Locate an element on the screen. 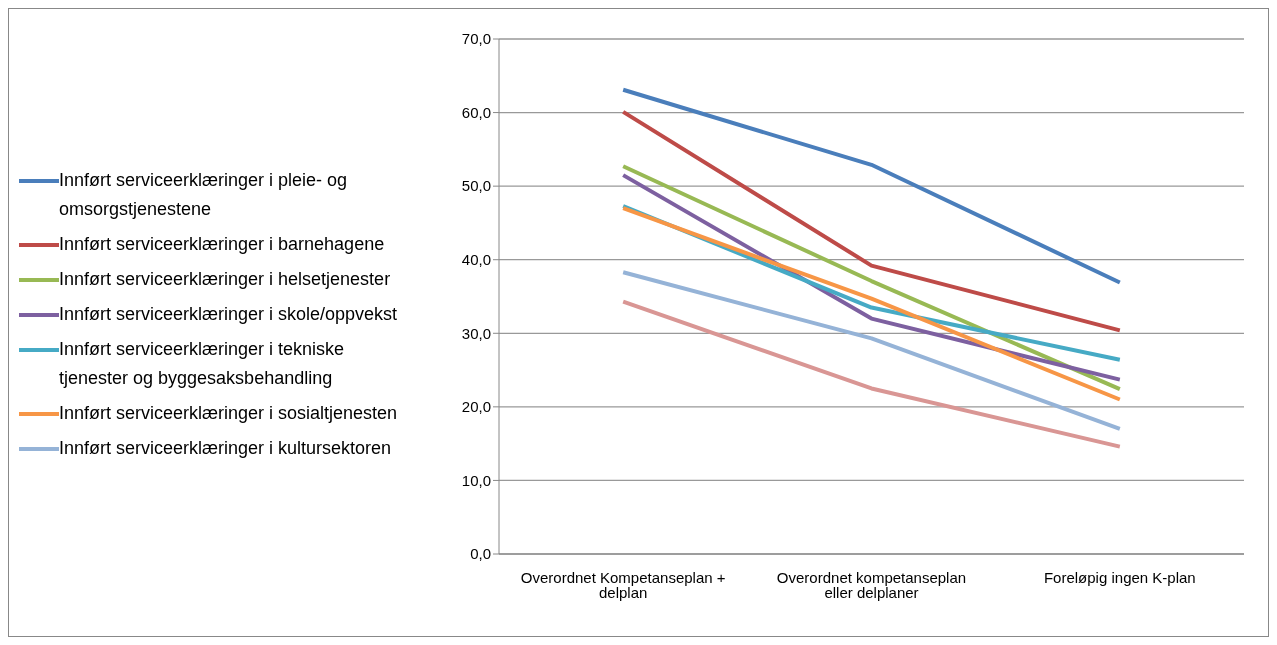  legend-label: Innført serviceerklæringer i tekniske tjenester og byggesaksbehandling is located at coordinates (202, 364).